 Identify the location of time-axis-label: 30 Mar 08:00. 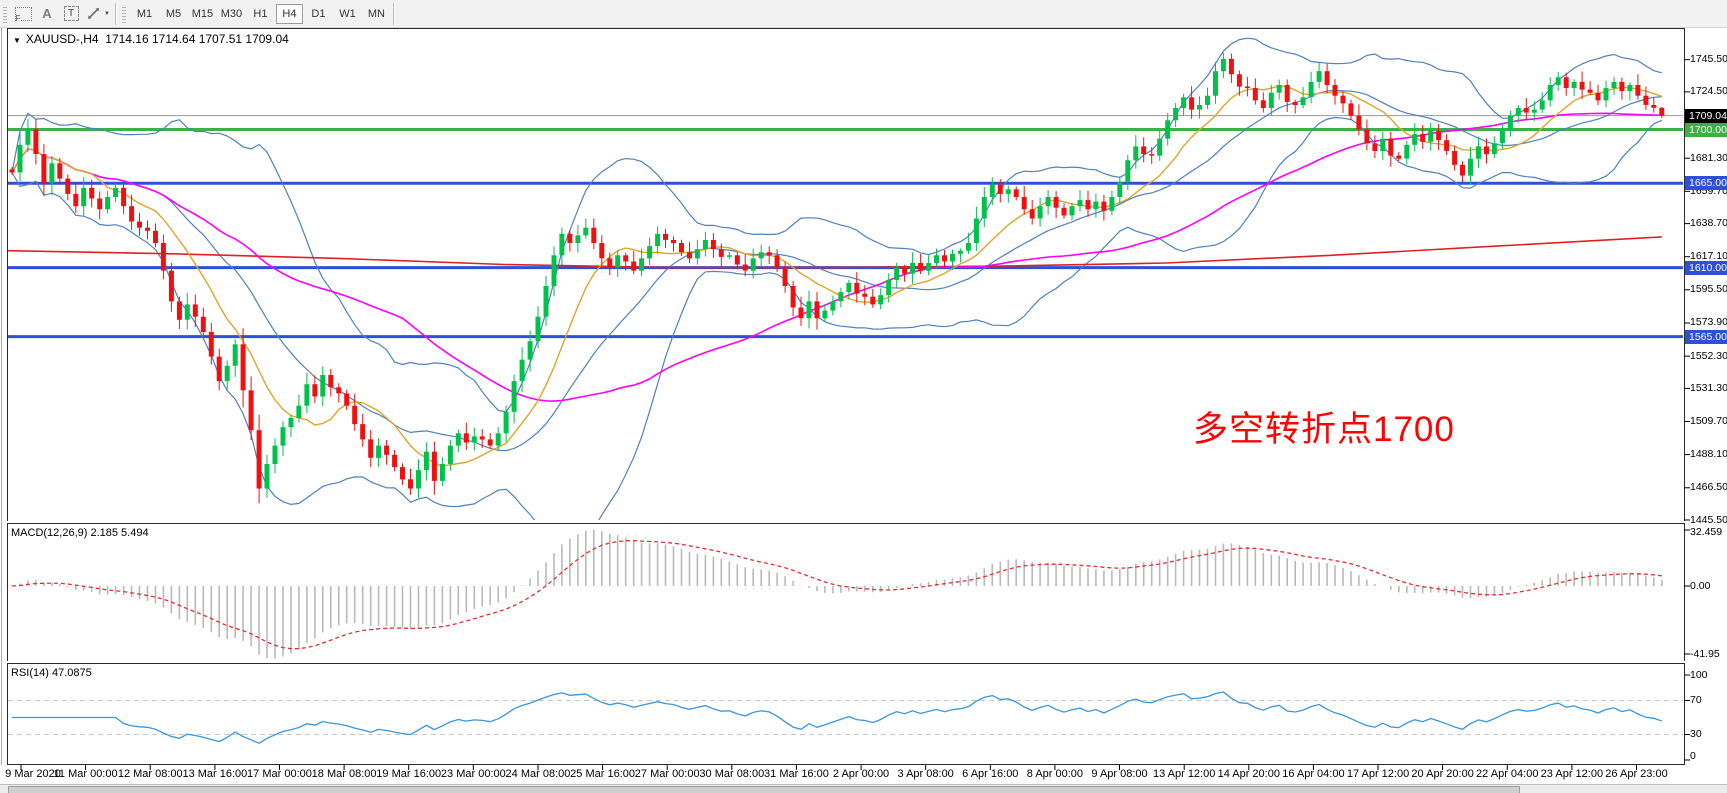
(732, 774).